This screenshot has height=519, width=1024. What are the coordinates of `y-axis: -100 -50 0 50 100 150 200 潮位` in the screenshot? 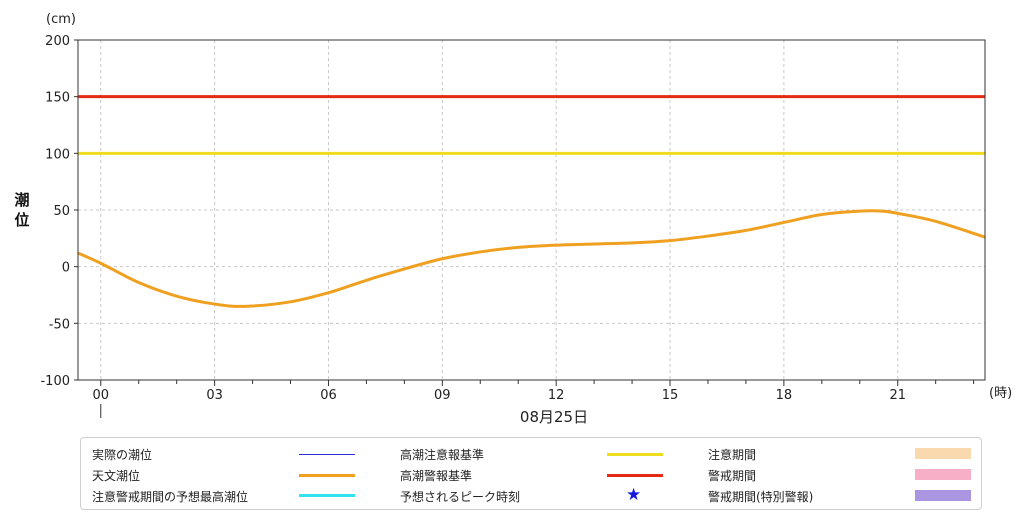 It's located at (46, 211).